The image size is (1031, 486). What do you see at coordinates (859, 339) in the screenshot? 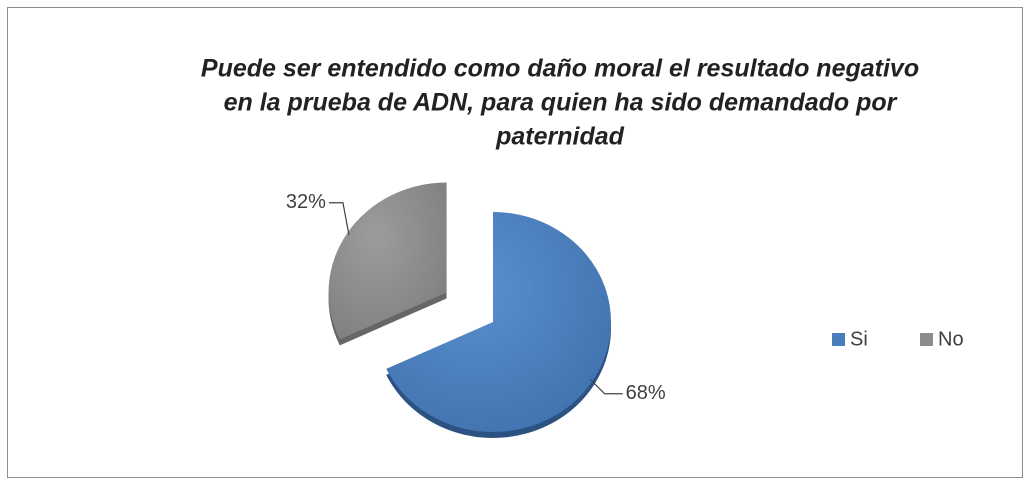
I see `legend-label: Si` at bounding box center [859, 339].